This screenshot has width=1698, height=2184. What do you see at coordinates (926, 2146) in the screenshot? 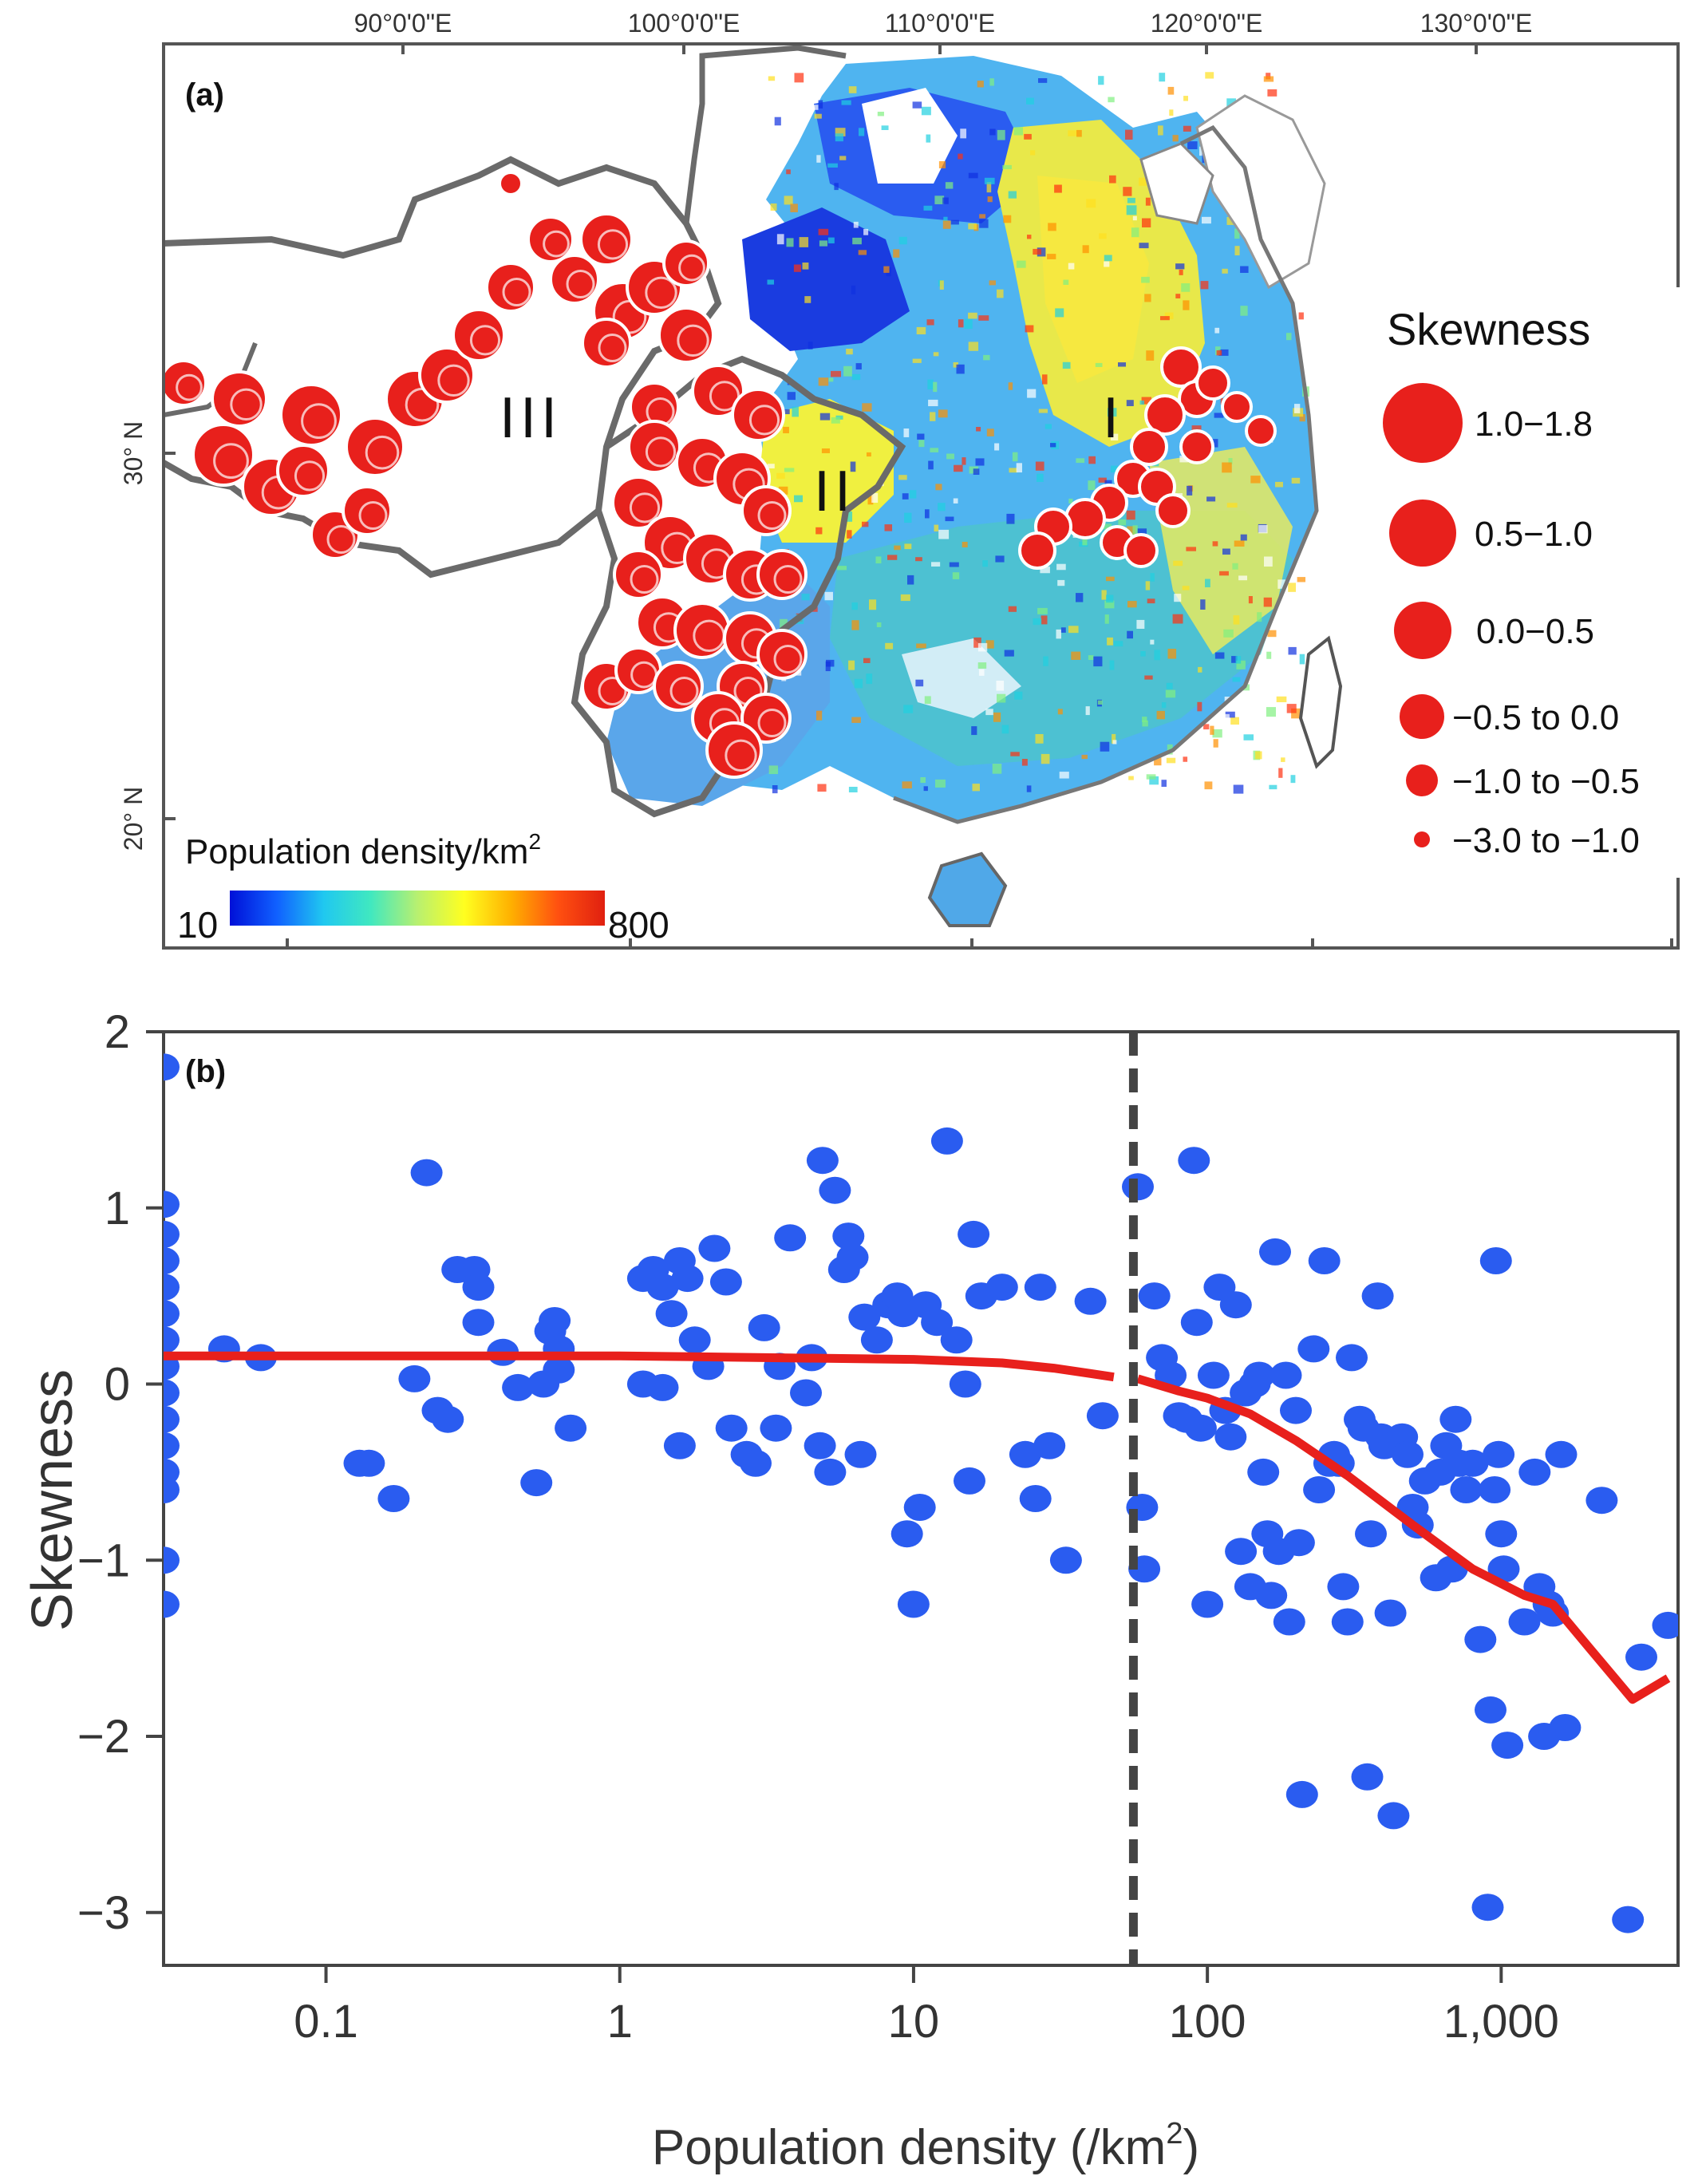
I see `x-axis-title: Population density (/km2)` at bounding box center [926, 2146].